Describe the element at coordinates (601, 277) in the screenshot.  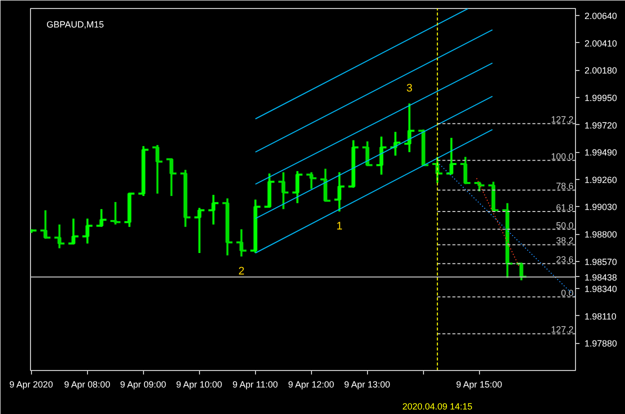
I see `ref-line-label: 1.98438` at that location.